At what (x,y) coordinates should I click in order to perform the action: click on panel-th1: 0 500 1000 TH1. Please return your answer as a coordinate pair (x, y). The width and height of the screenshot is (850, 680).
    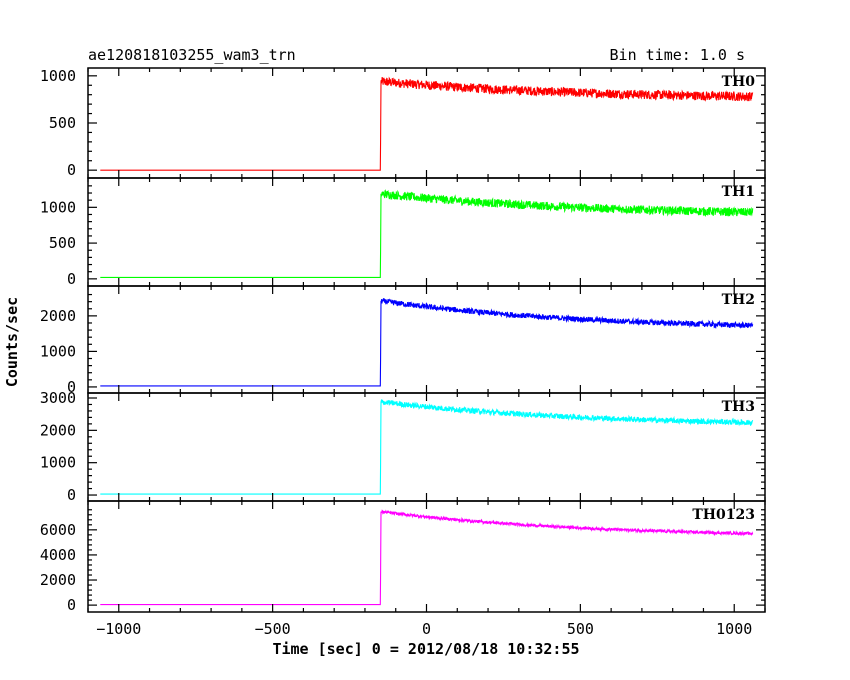
    Looking at the image, I should click on (403, 232).